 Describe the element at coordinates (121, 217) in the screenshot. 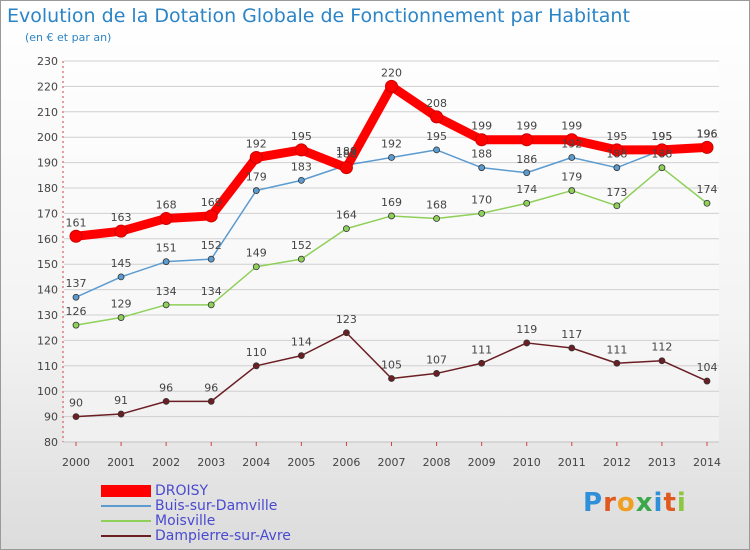

I see `data-label: 163` at that location.